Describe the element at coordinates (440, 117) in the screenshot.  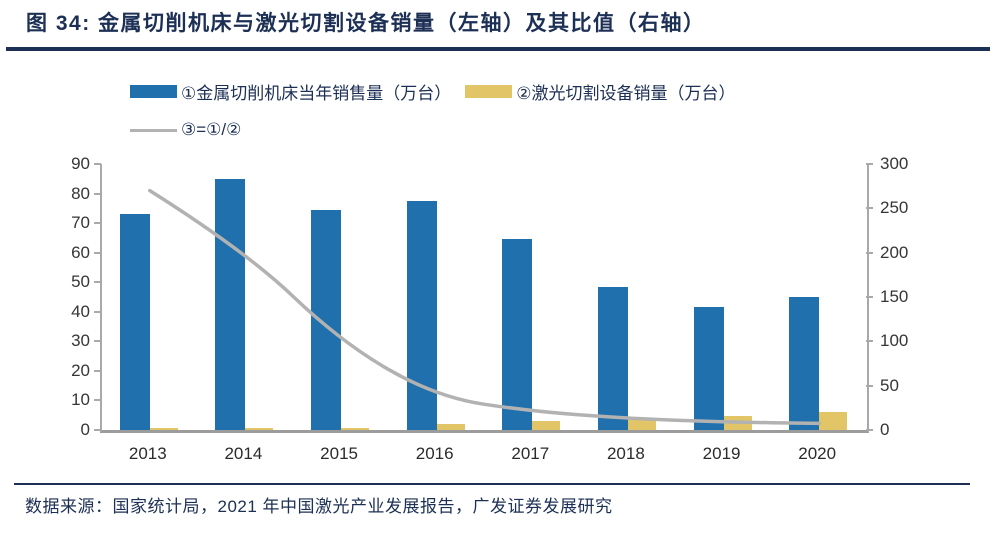
I see `chart-legend: ①金属切削机床当年销售量（万台） ②激光切割设备销量（万台） ③=①/②` at that location.